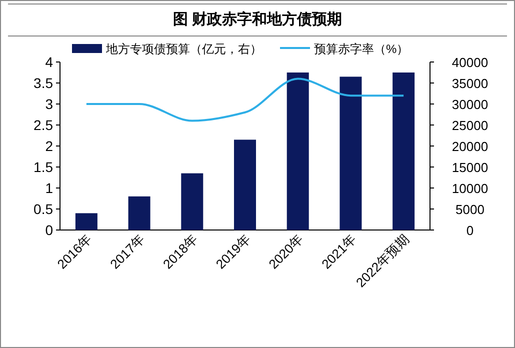 The width and height of the screenshot is (515, 348). I want to click on y2-tick-label: 35000, so click(470, 83).